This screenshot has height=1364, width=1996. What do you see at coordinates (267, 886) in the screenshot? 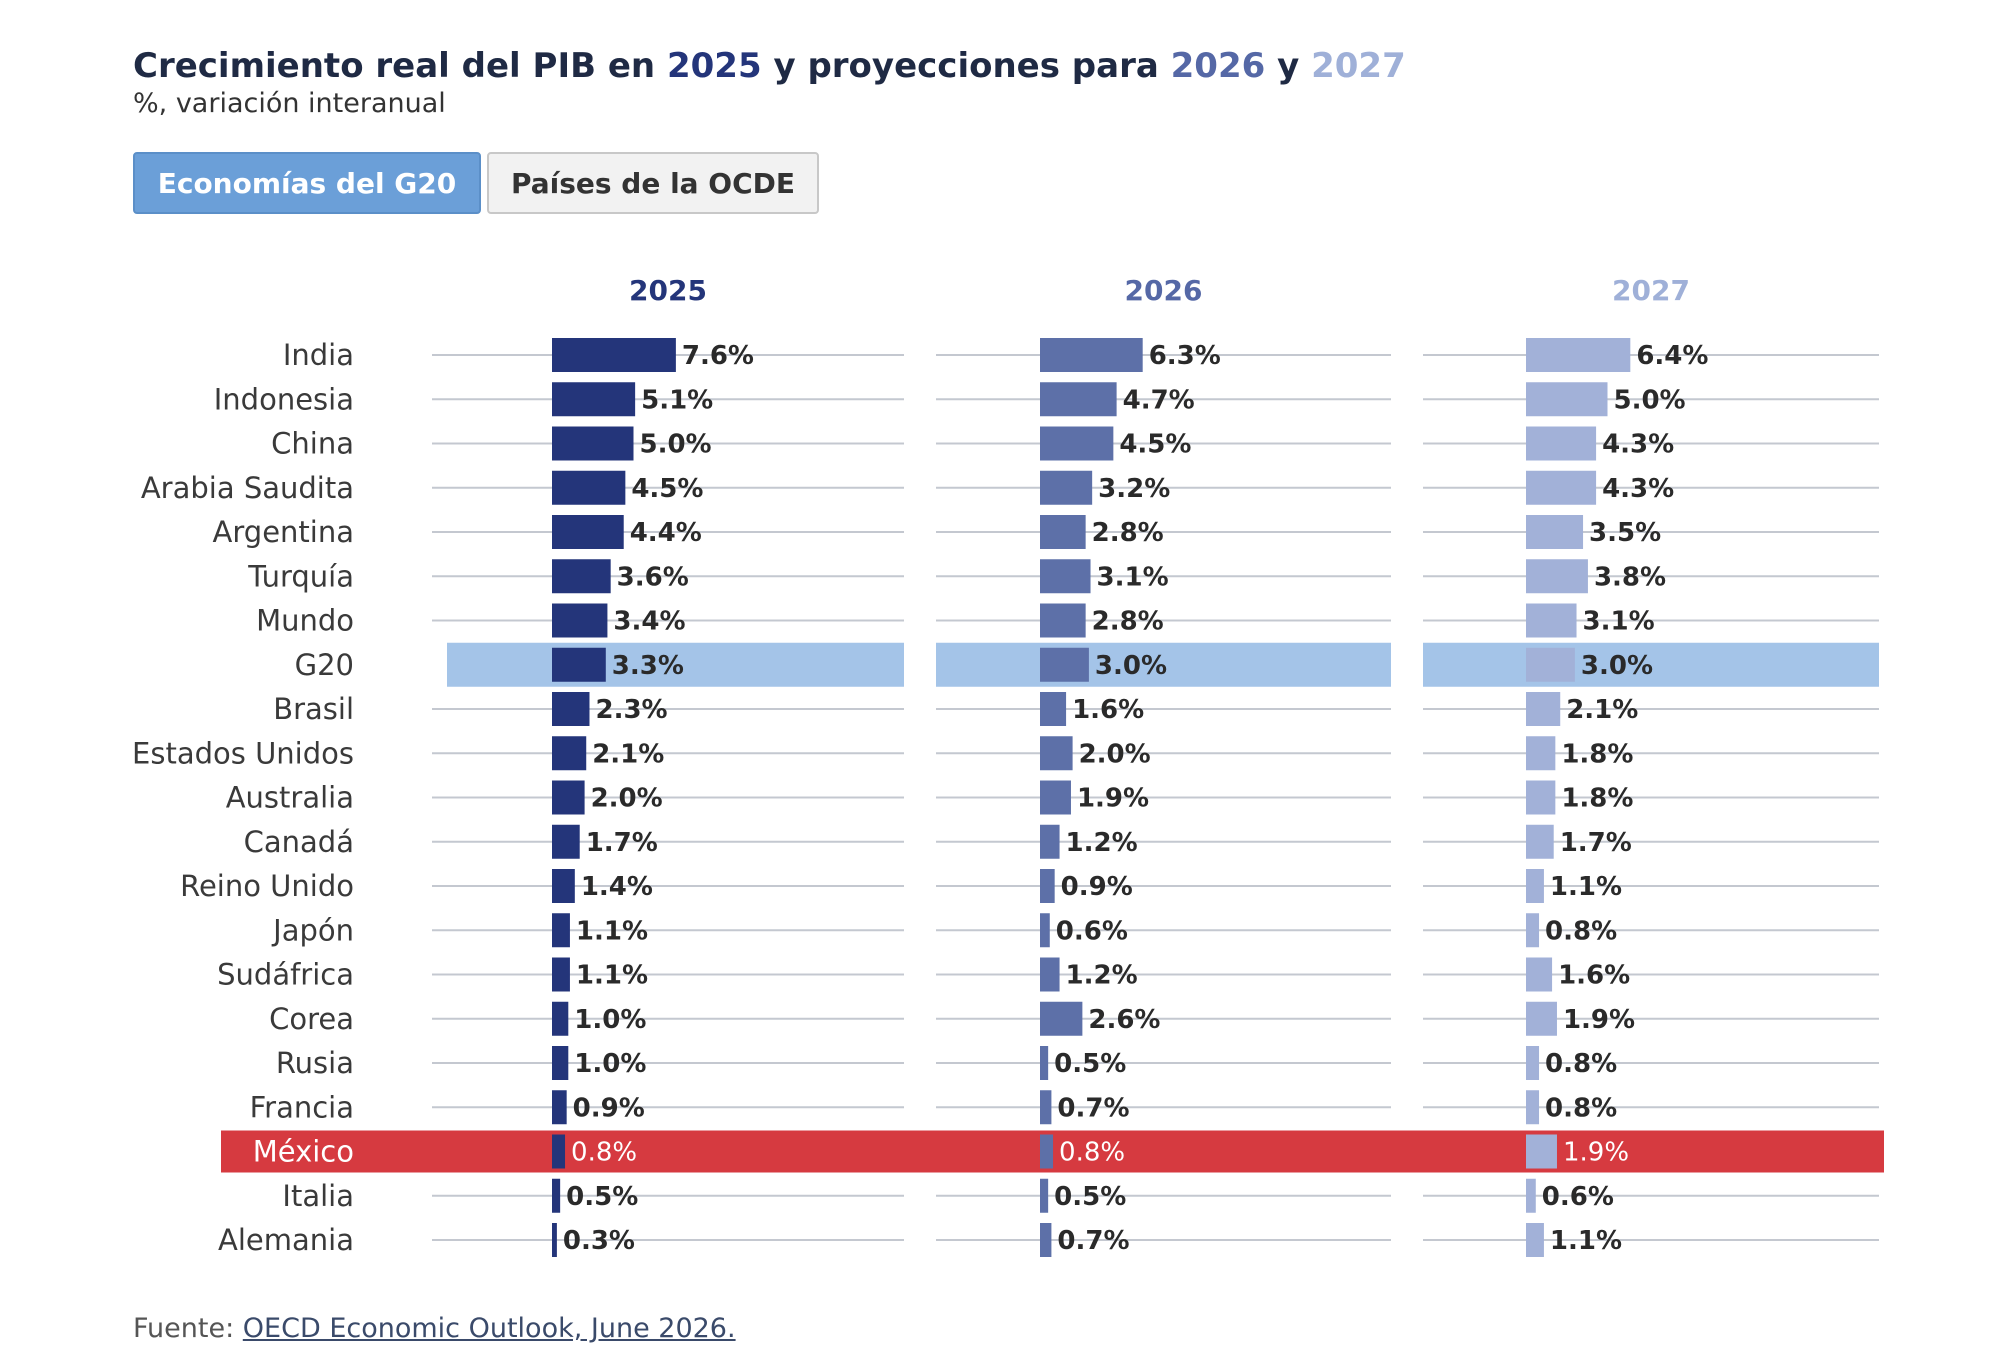
I see `category-label-reino-unido: Reino Unido` at bounding box center [267, 886].